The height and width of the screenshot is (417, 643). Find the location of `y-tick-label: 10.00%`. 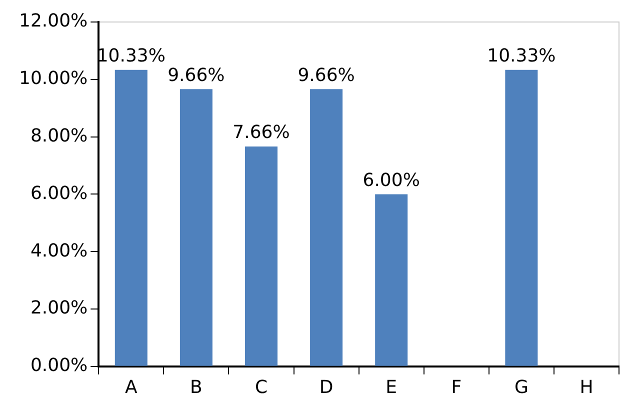

y-tick-label: 10.00% is located at coordinates (53, 79).